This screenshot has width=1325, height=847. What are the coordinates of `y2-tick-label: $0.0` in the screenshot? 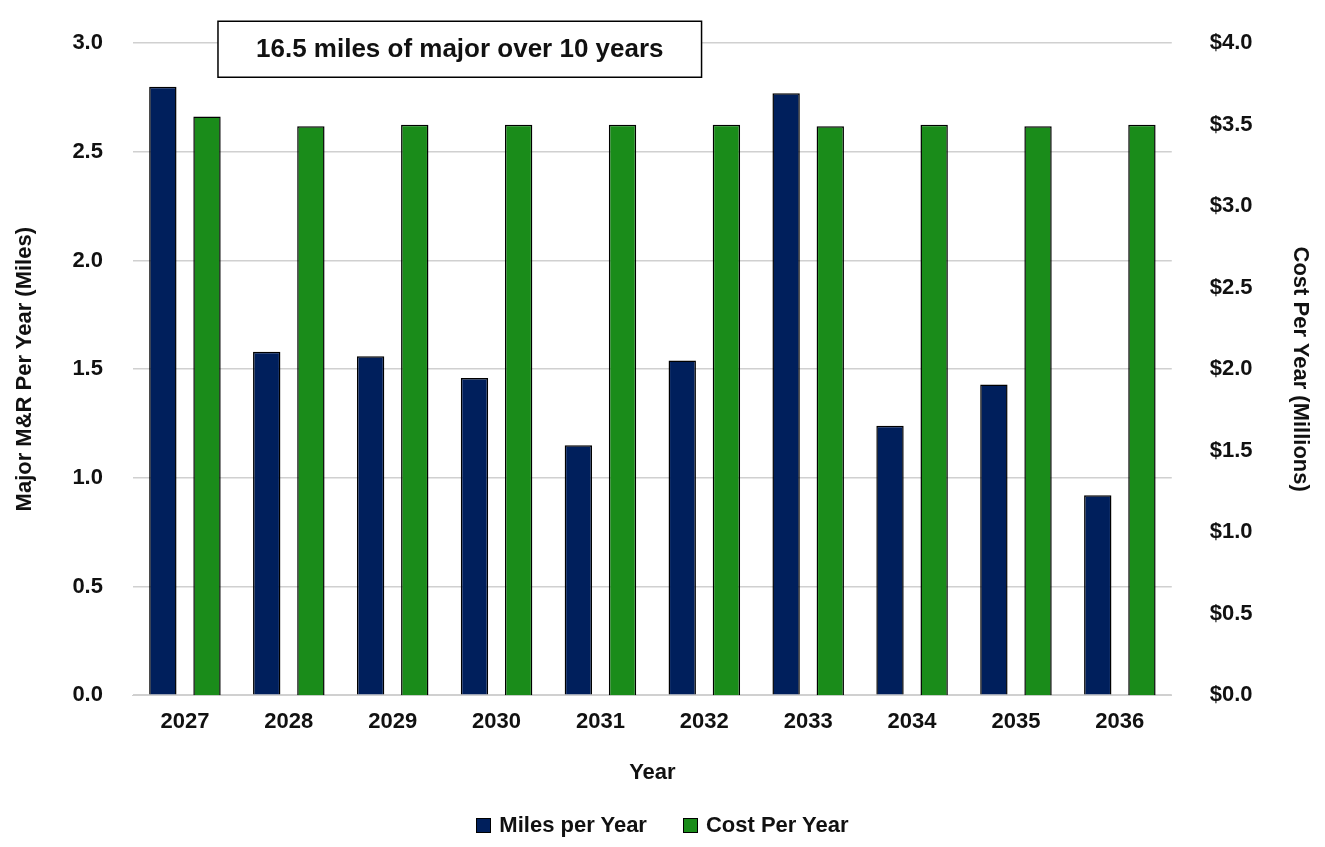 It's located at (1231, 694).